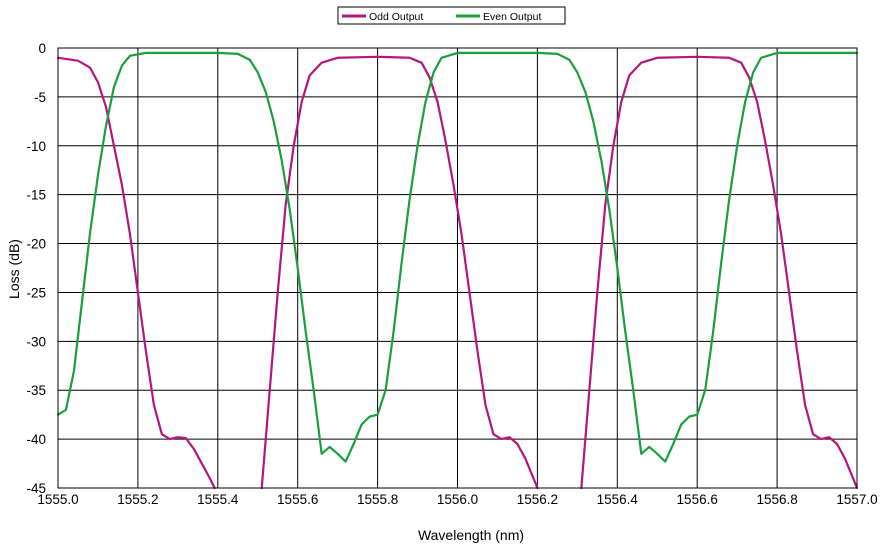 The image size is (885, 551). I want to click on x-tick-label: 1556.6, so click(697, 499).